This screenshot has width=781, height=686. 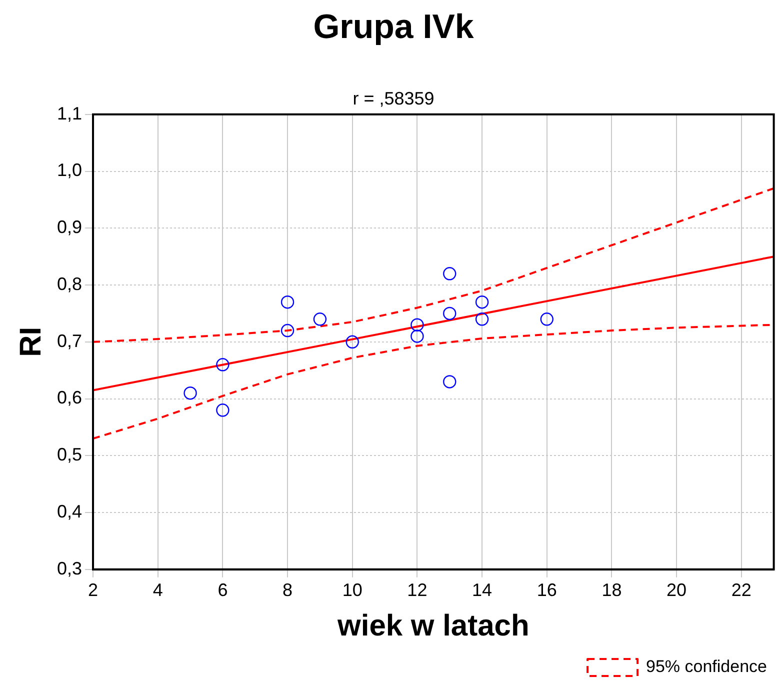 What do you see at coordinates (69, 398) in the screenshot?
I see `y-tick-label: 0,6` at bounding box center [69, 398].